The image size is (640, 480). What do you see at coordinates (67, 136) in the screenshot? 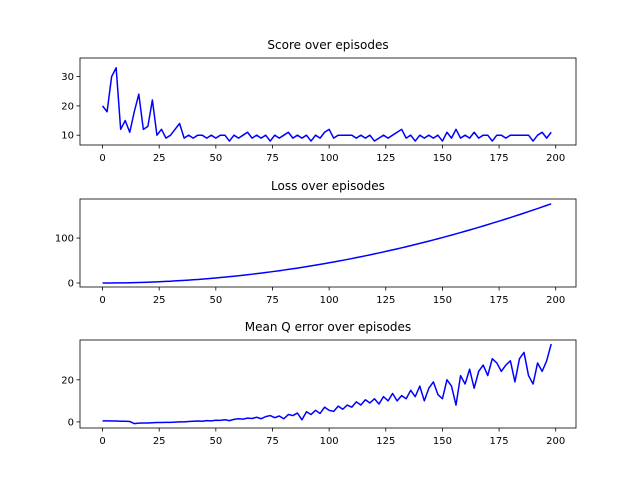
I see `y-tick-label: 10` at bounding box center [67, 136].